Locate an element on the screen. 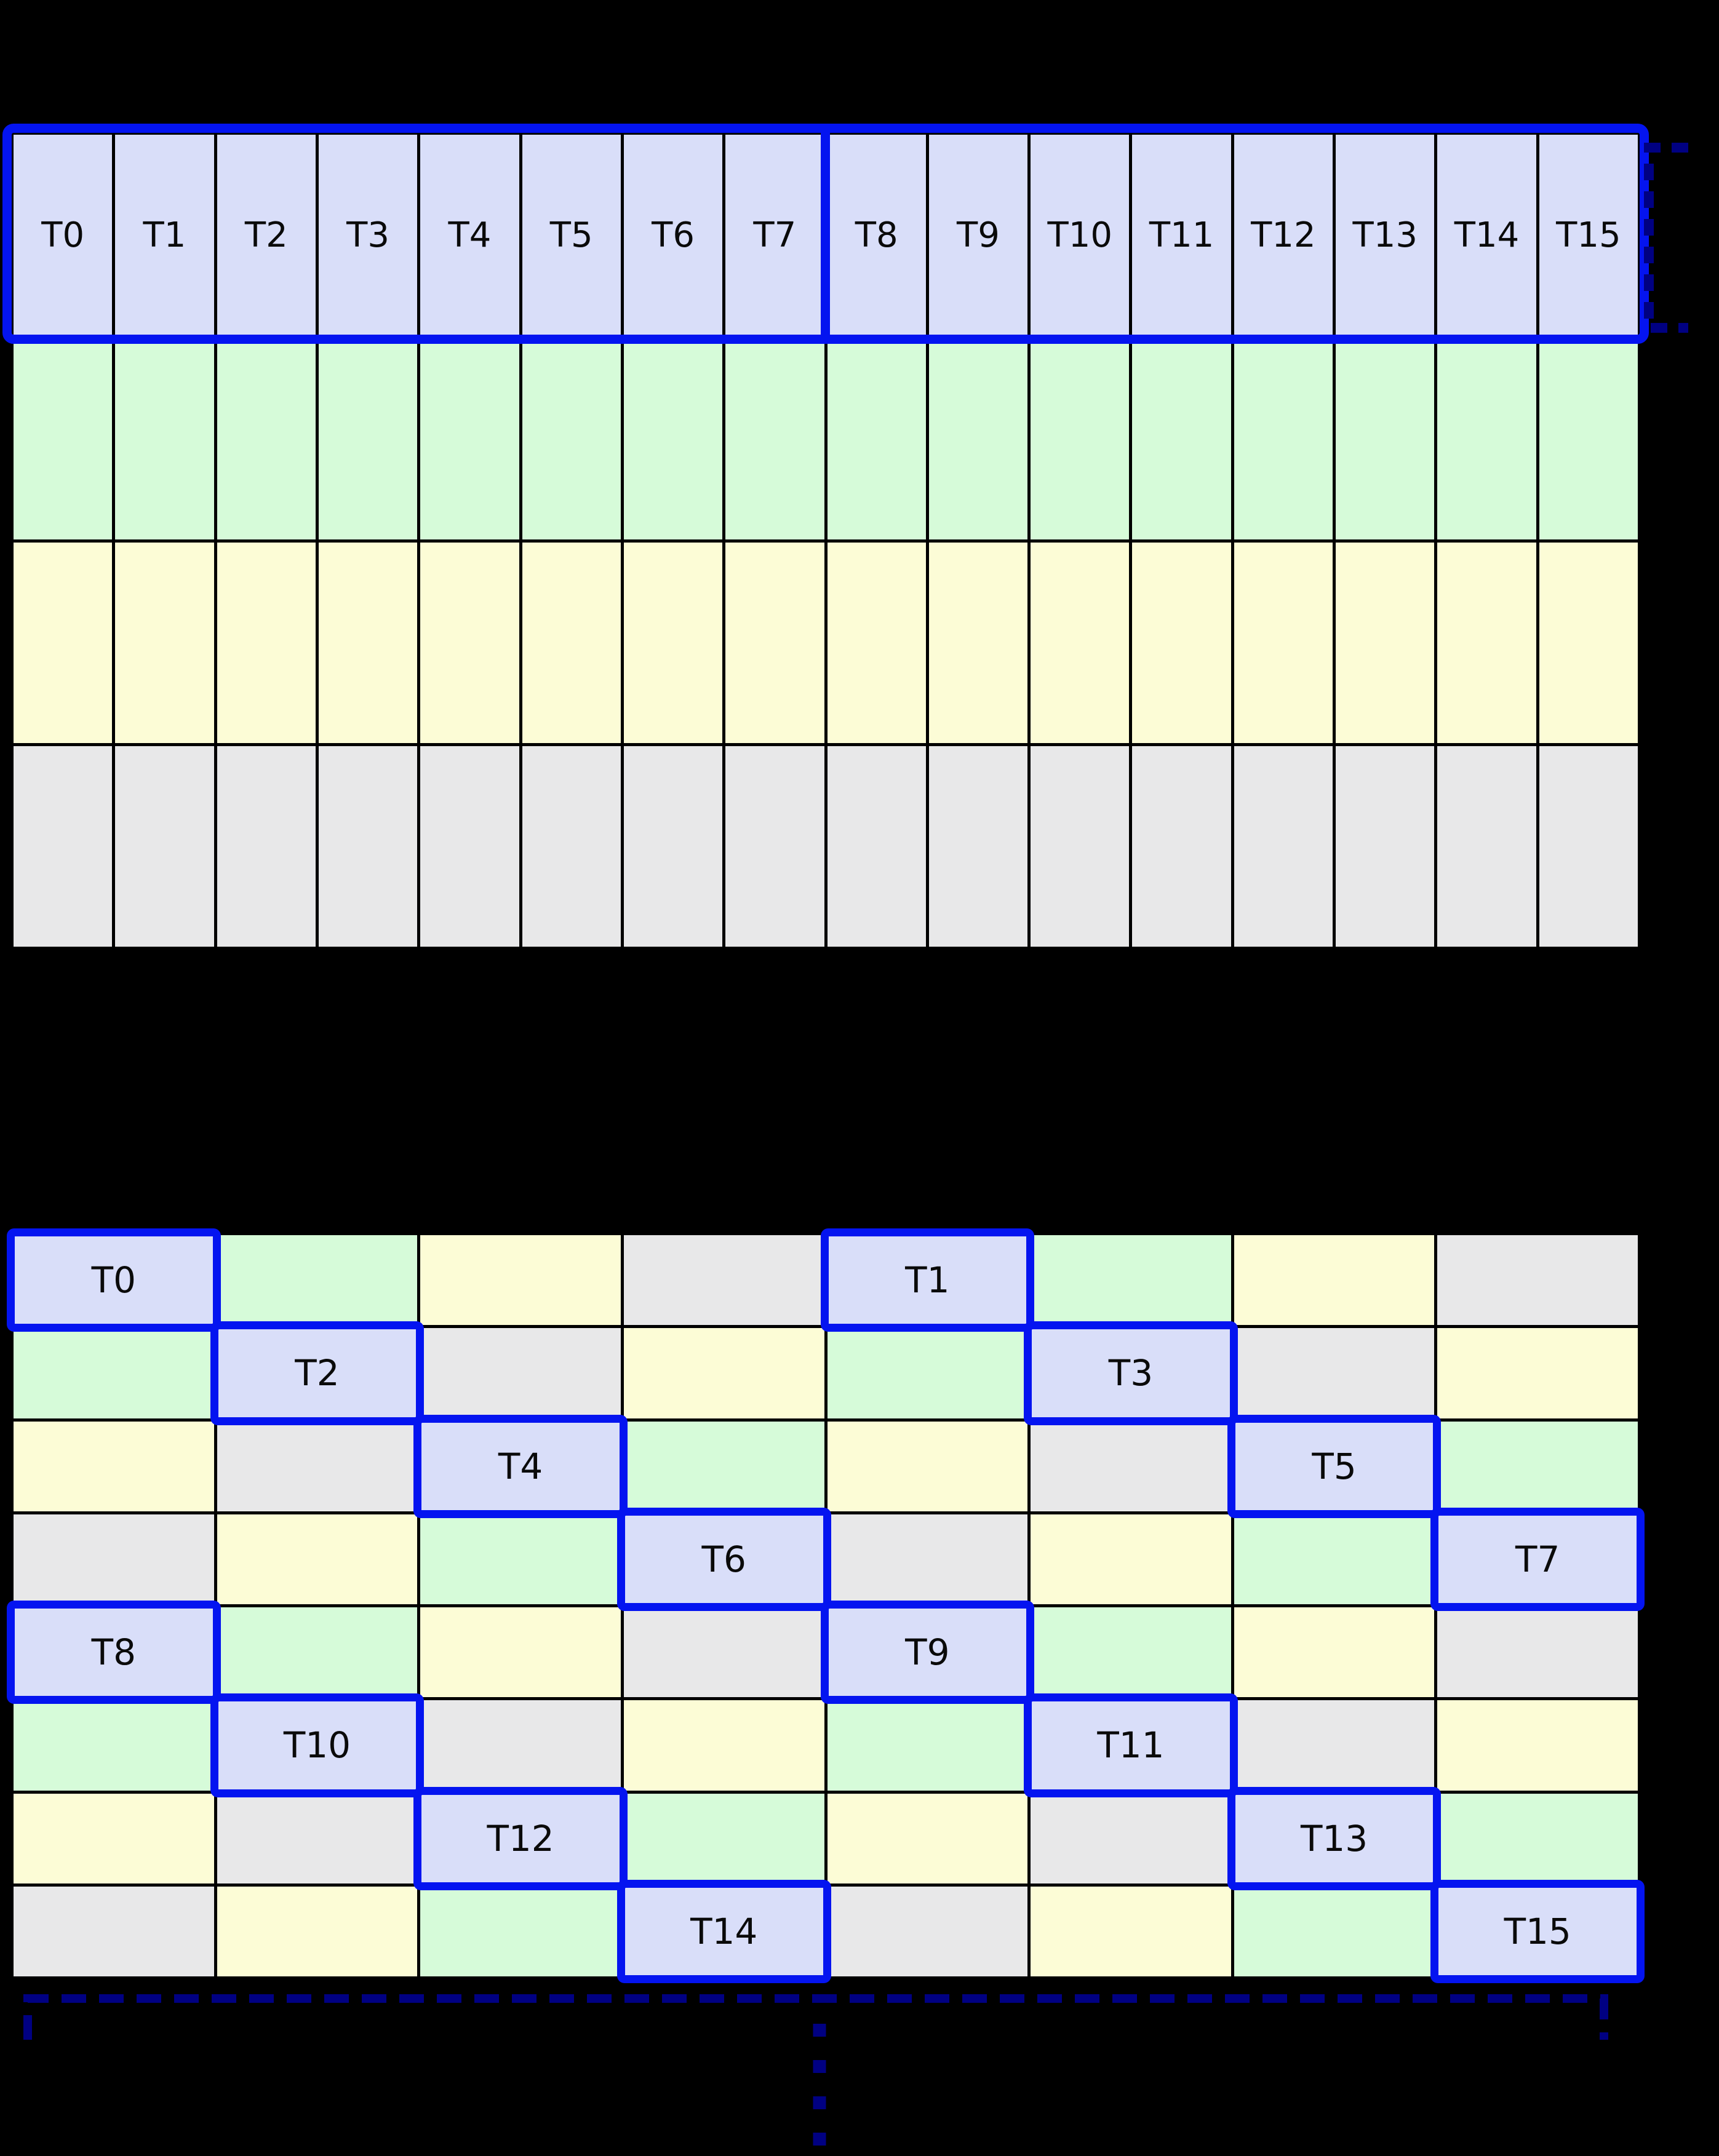 The height and width of the screenshot is (2156, 1719). thread-cell: T12 is located at coordinates (1283, 235).